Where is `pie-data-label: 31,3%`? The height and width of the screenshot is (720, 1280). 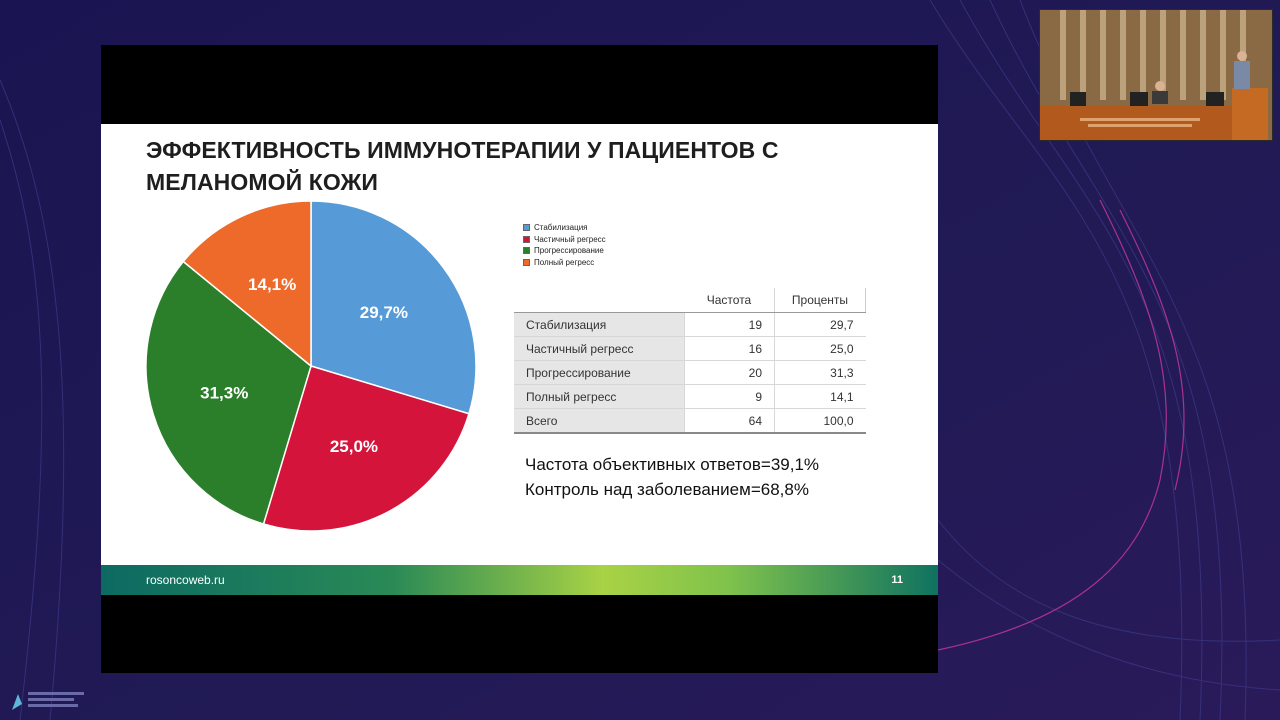
pie-data-label: 31,3% is located at coordinates (224, 393).